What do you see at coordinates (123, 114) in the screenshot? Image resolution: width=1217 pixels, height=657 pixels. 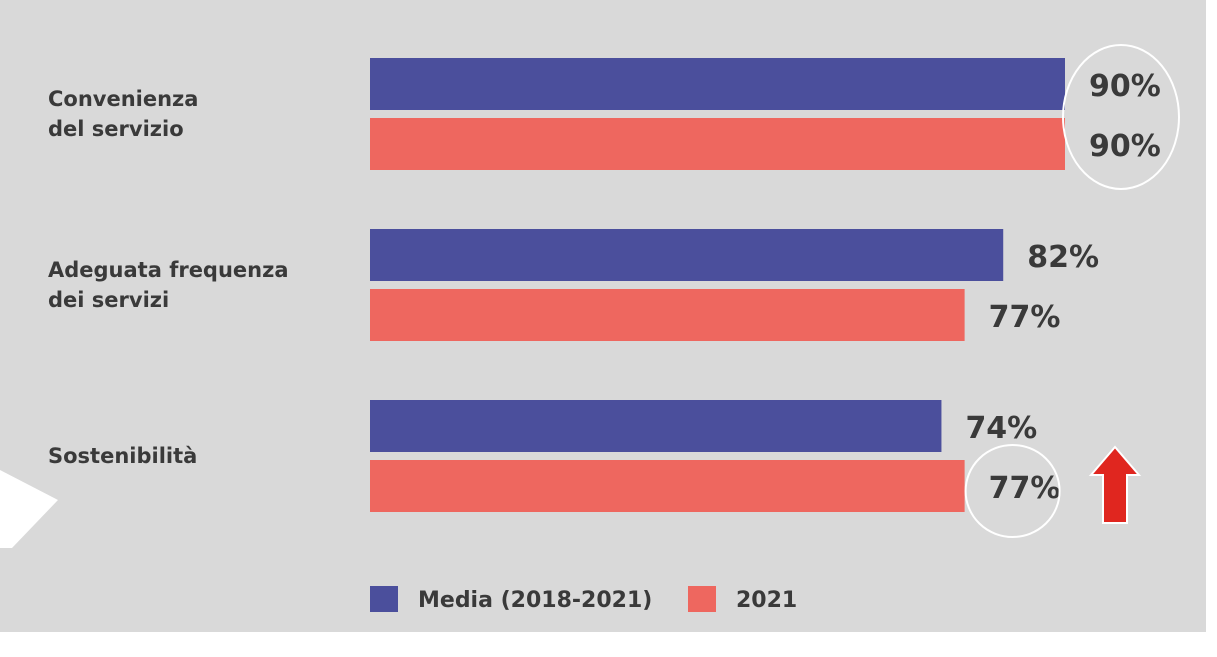 I see `category-label: Convenienza del servizio` at bounding box center [123, 114].